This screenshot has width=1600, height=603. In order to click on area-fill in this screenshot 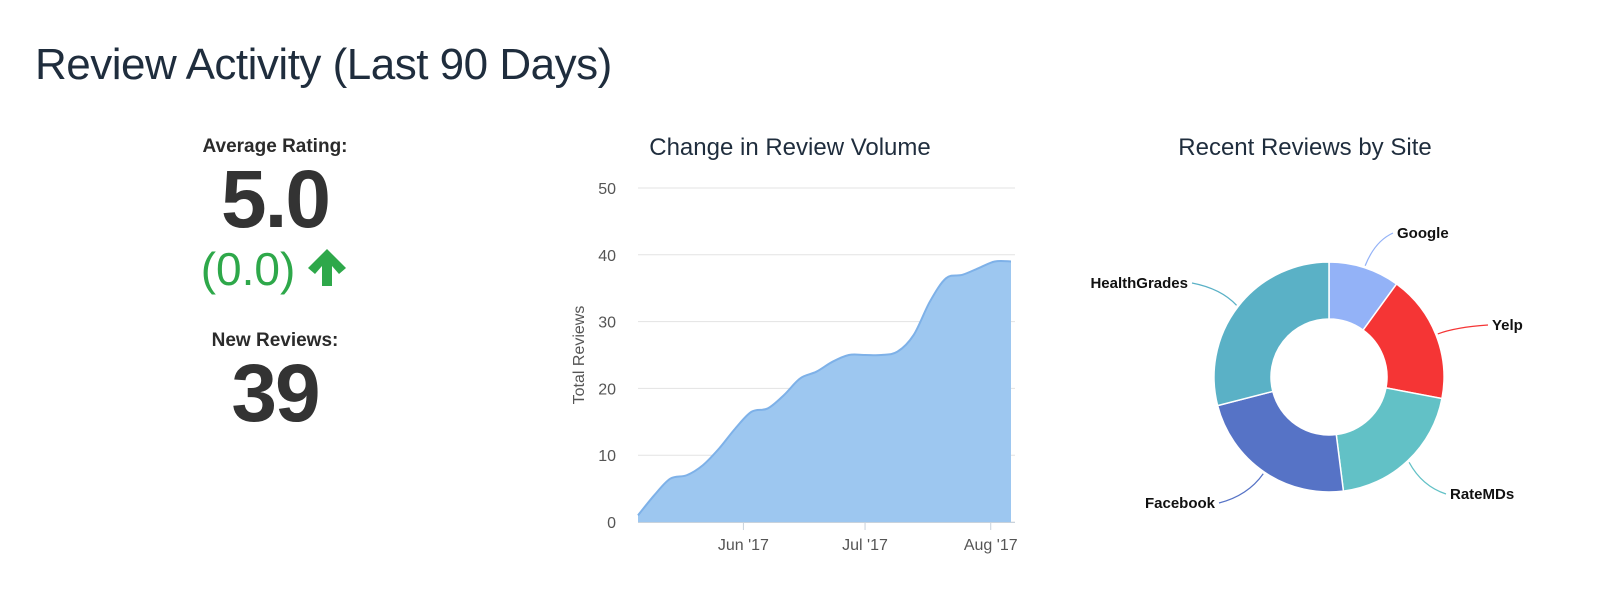, I will do `click(824, 391)`.